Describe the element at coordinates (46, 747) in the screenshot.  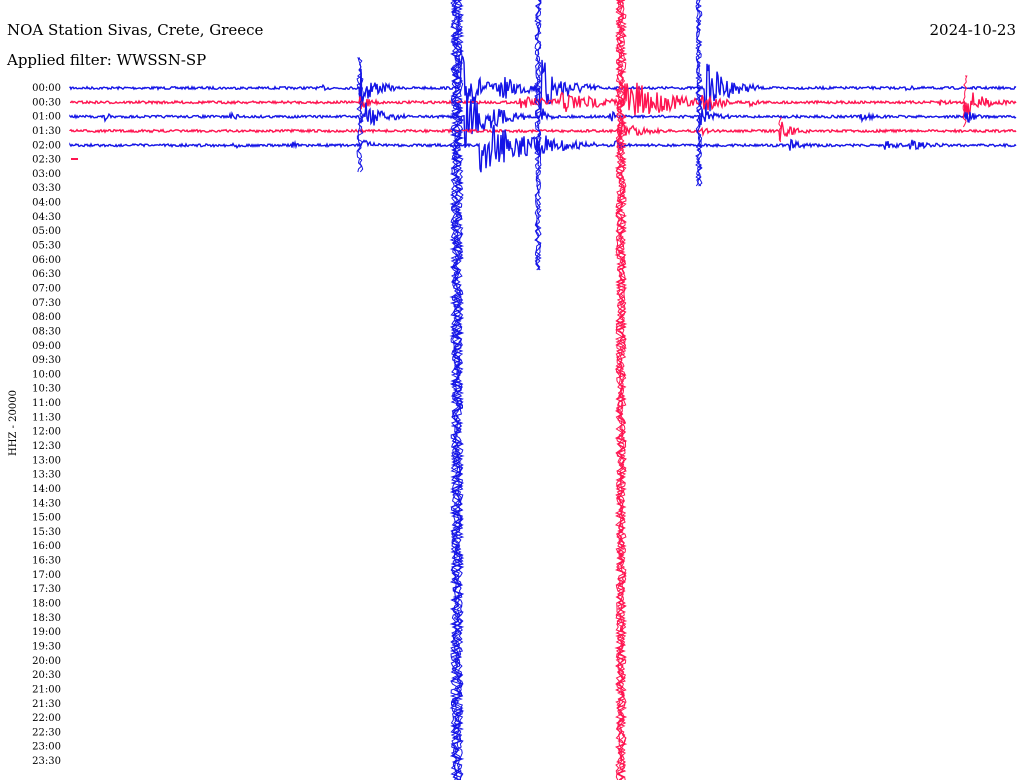
I see `row-time-label: 23:00` at that location.